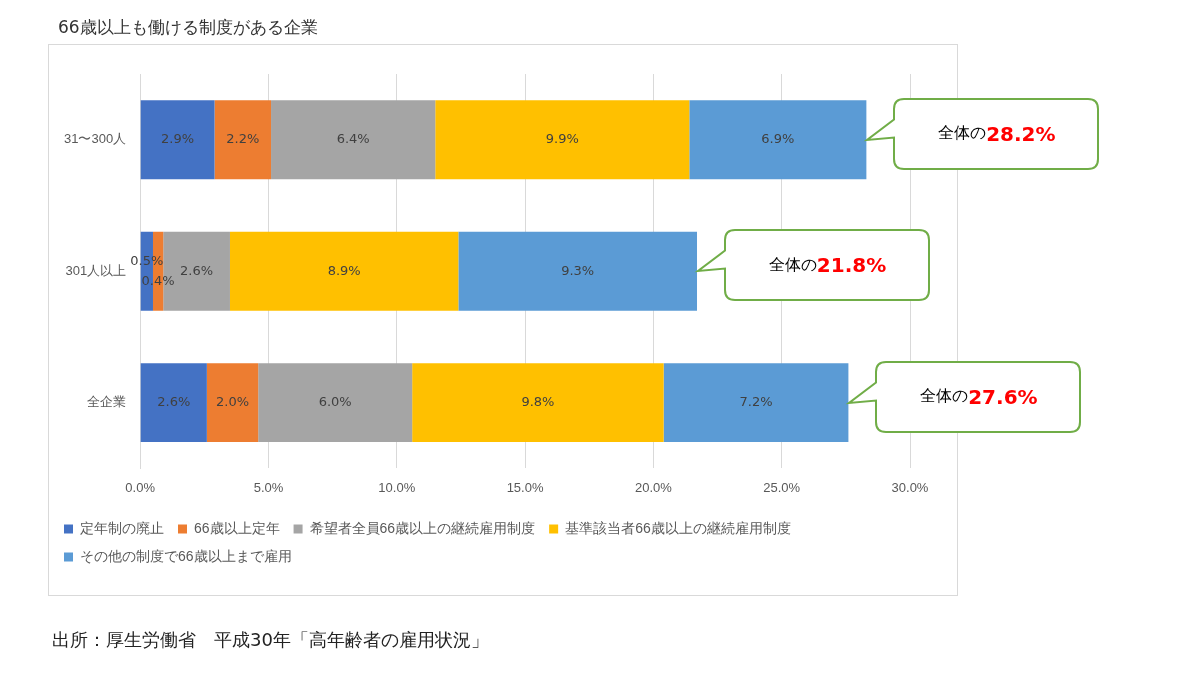 The width and height of the screenshot is (1200, 695). Describe the element at coordinates (122, 527) in the screenshot. I see `legend-label: 定年制の廃止` at that location.